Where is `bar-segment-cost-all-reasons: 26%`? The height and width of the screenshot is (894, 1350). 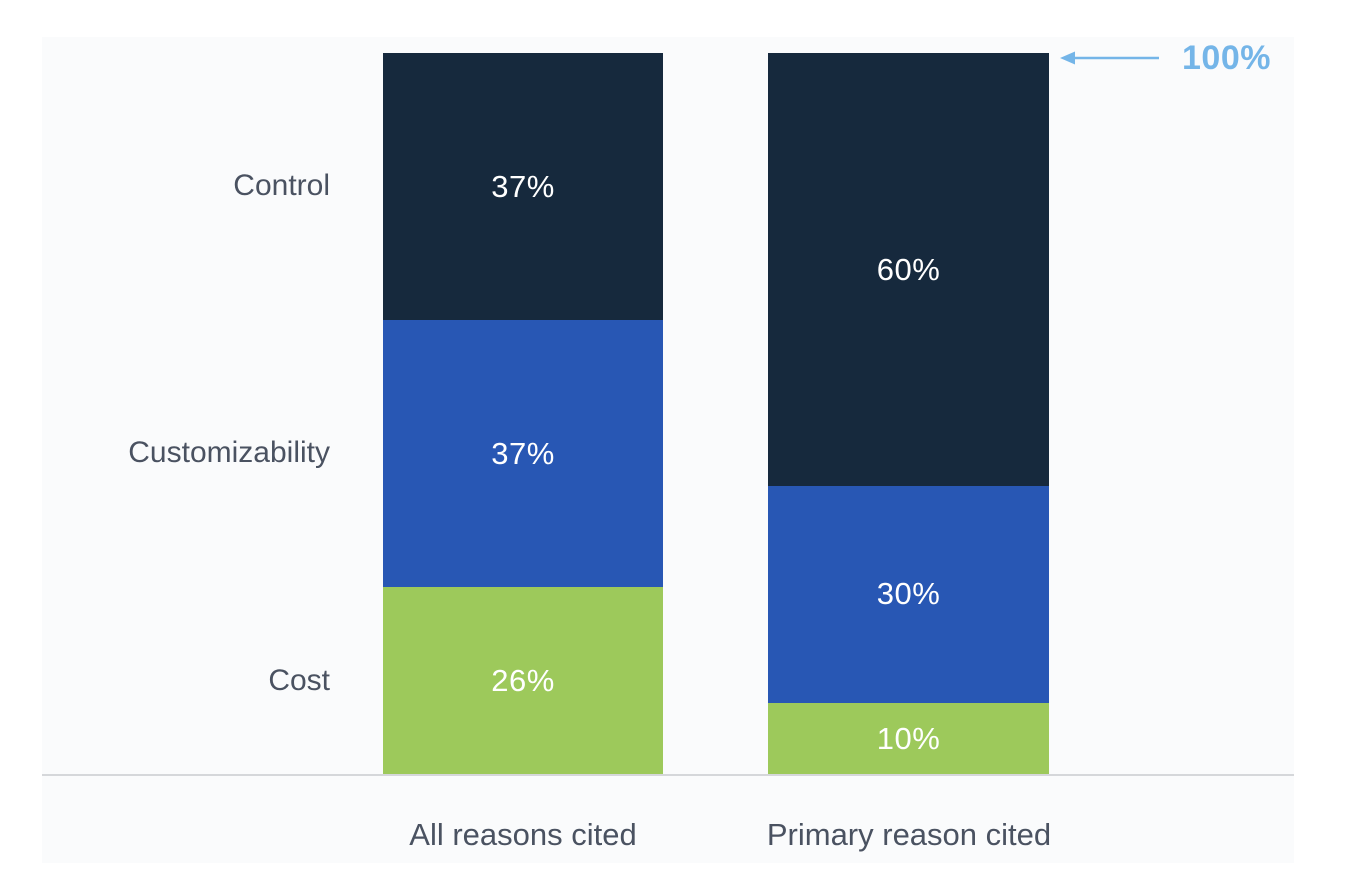 bar-segment-cost-all-reasons: 26% is located at coordinates (523, 681).